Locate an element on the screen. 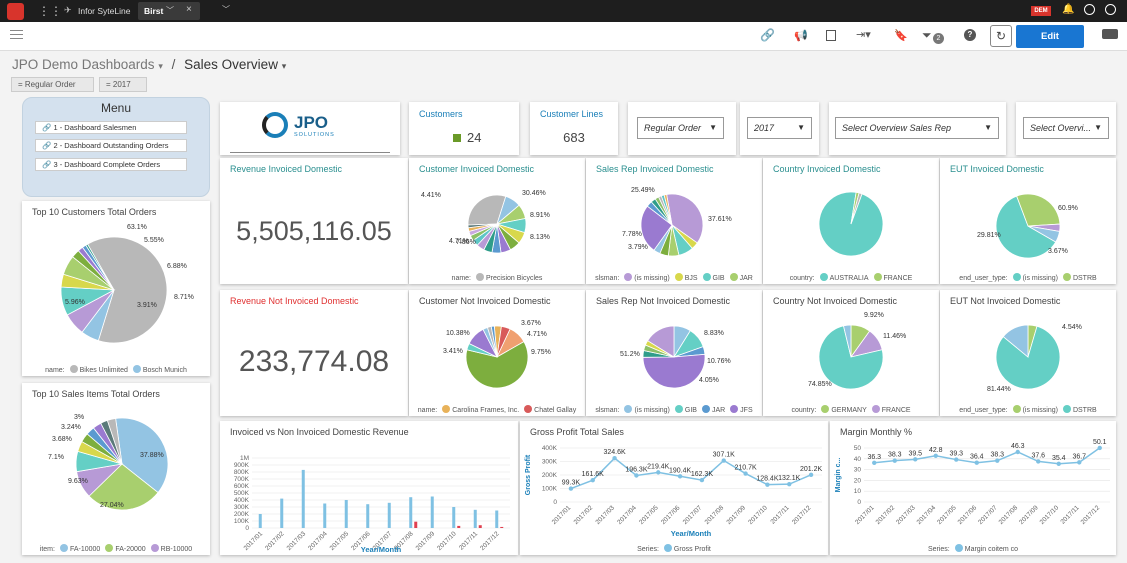  year-select: 2017 ▼ is located at coordinates (779, 128).